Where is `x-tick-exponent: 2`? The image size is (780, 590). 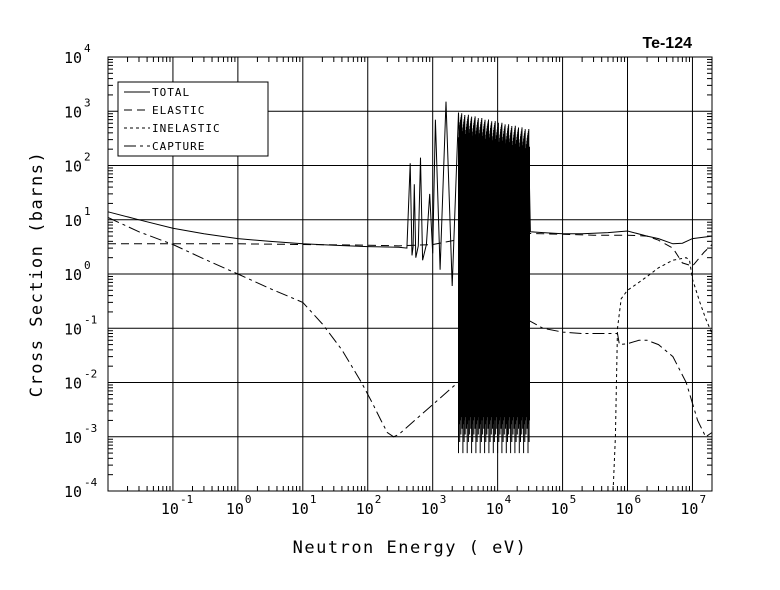 x-tick-exponent: 2 is located at coordinates (378, 499).